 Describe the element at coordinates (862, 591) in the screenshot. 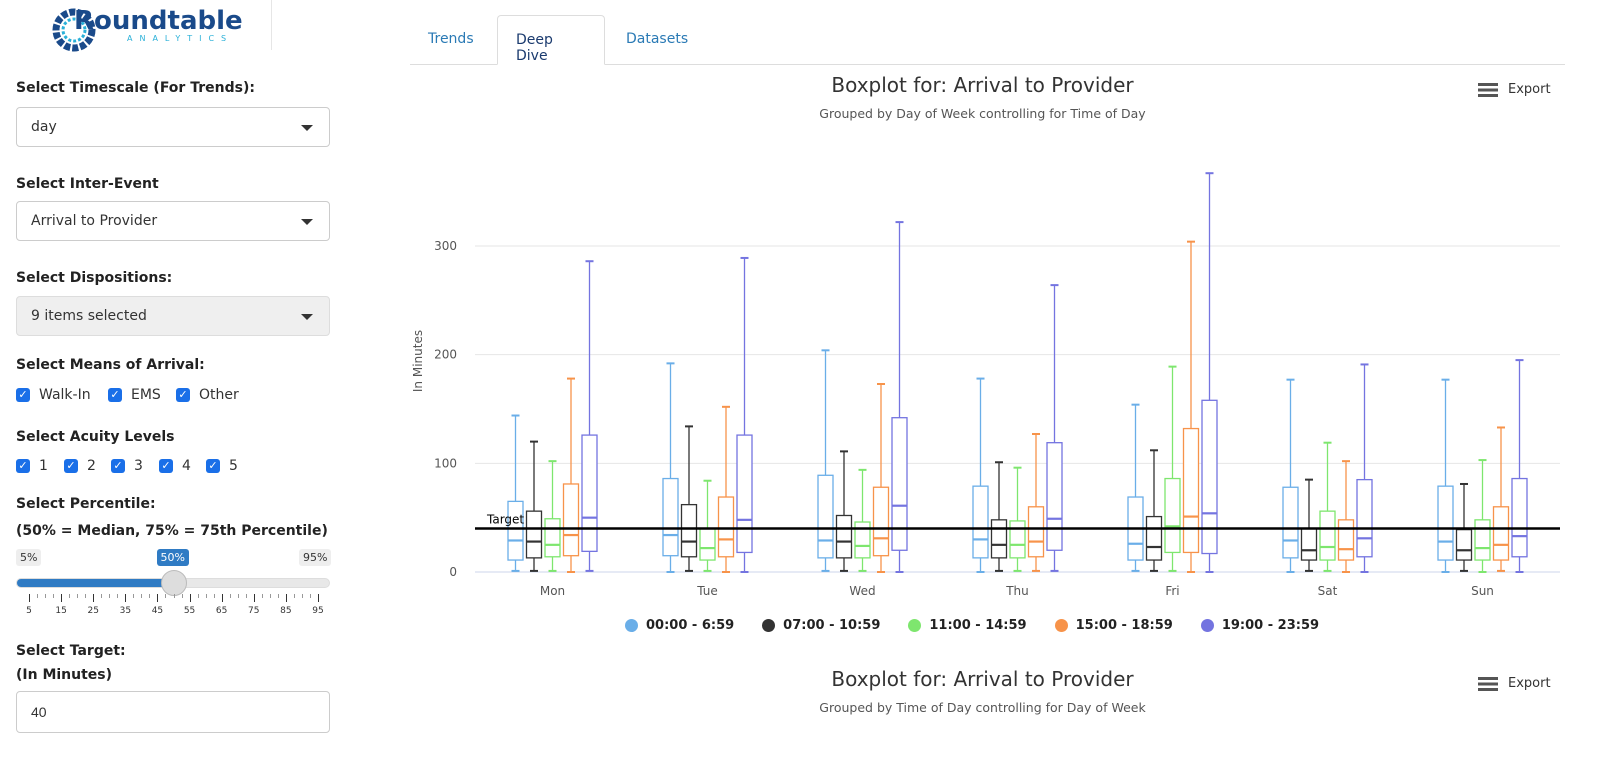

I see `x-tick-label: Wed` at that location.